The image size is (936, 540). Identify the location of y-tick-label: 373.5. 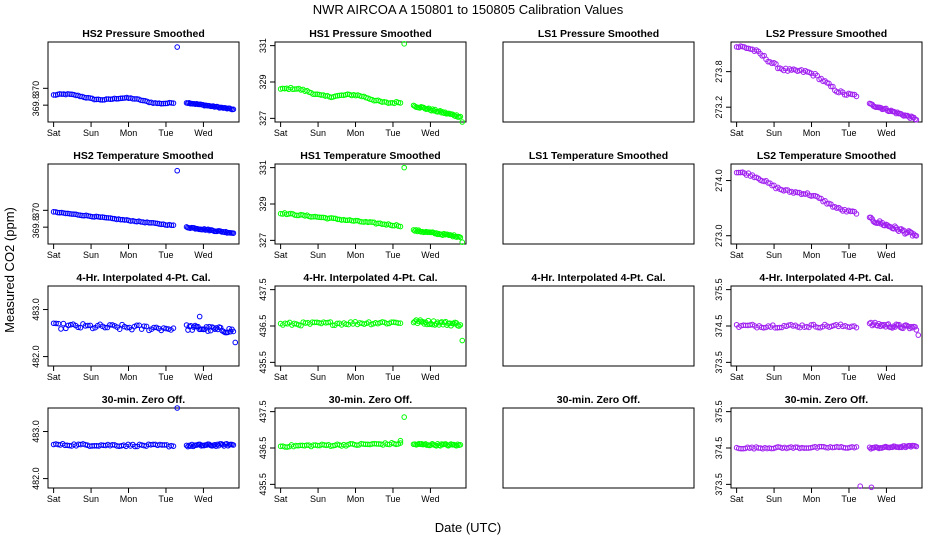
(719, 362).